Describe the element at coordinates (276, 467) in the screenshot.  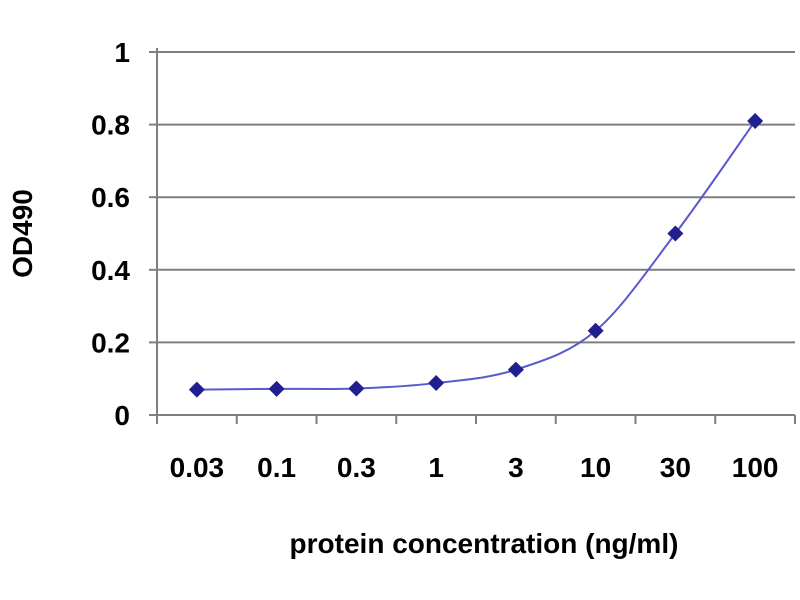
I see `x-tick-label: 0.1` at that location.